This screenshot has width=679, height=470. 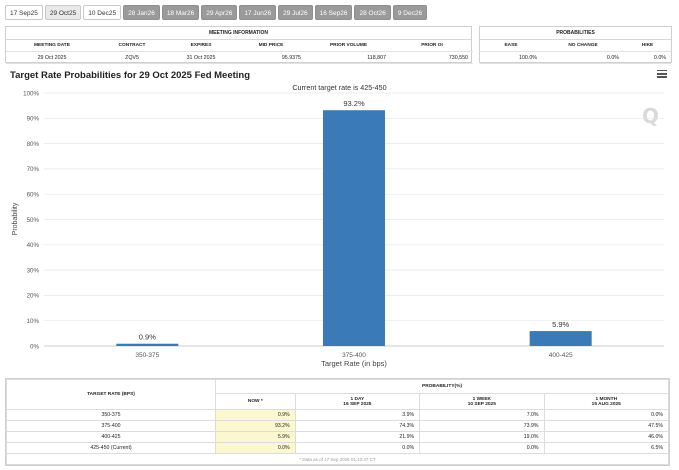 What do you see at coordinates (354, 355) in the screenshot?
I see `x-tick-label: 375-400` at bounding box center [354, 355].